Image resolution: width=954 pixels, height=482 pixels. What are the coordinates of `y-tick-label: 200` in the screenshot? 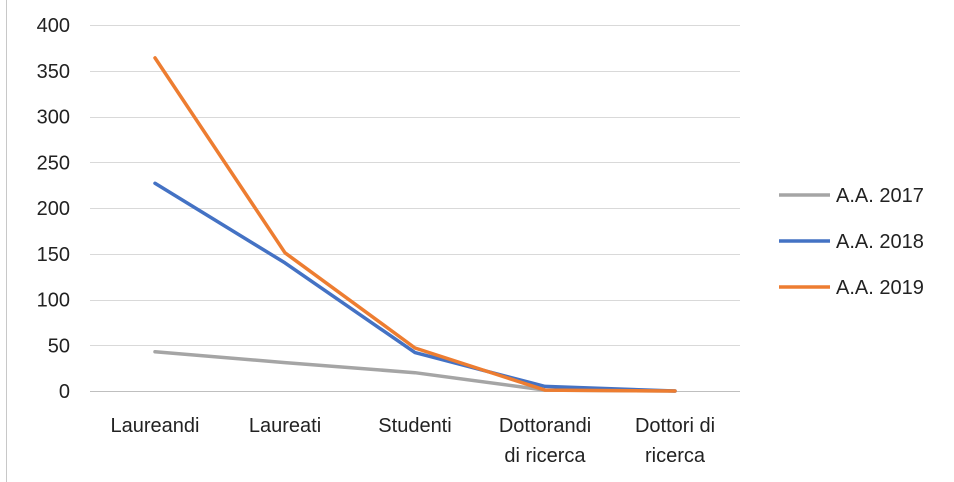 It's located at (53, 209).